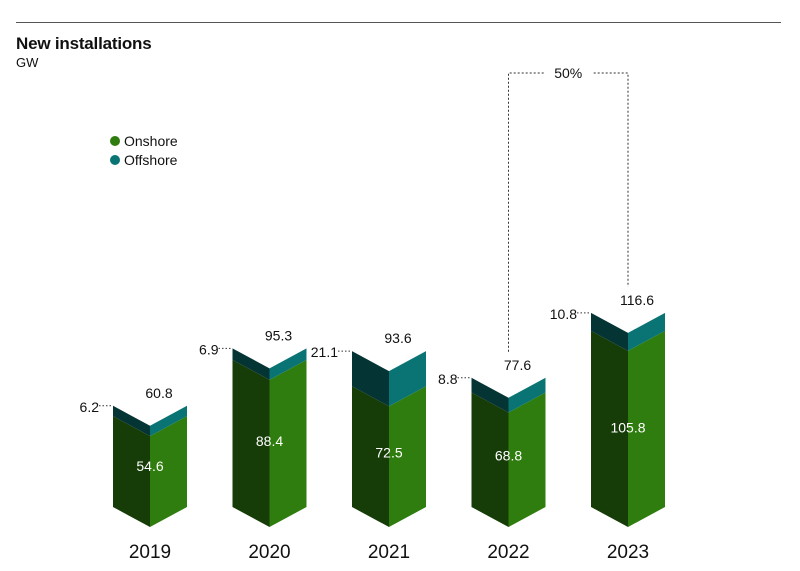  Describe the element at coordinates (150, 552) in the screenshot. I see `x-tick-label-2019: 2019` at that location.